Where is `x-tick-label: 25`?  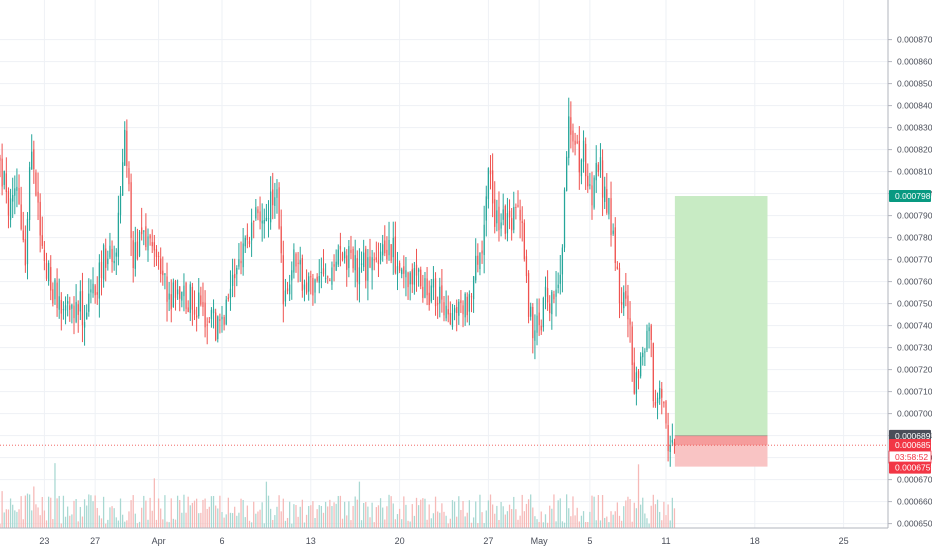 x-tick-label: 25 is located at coordinates (844, 541).